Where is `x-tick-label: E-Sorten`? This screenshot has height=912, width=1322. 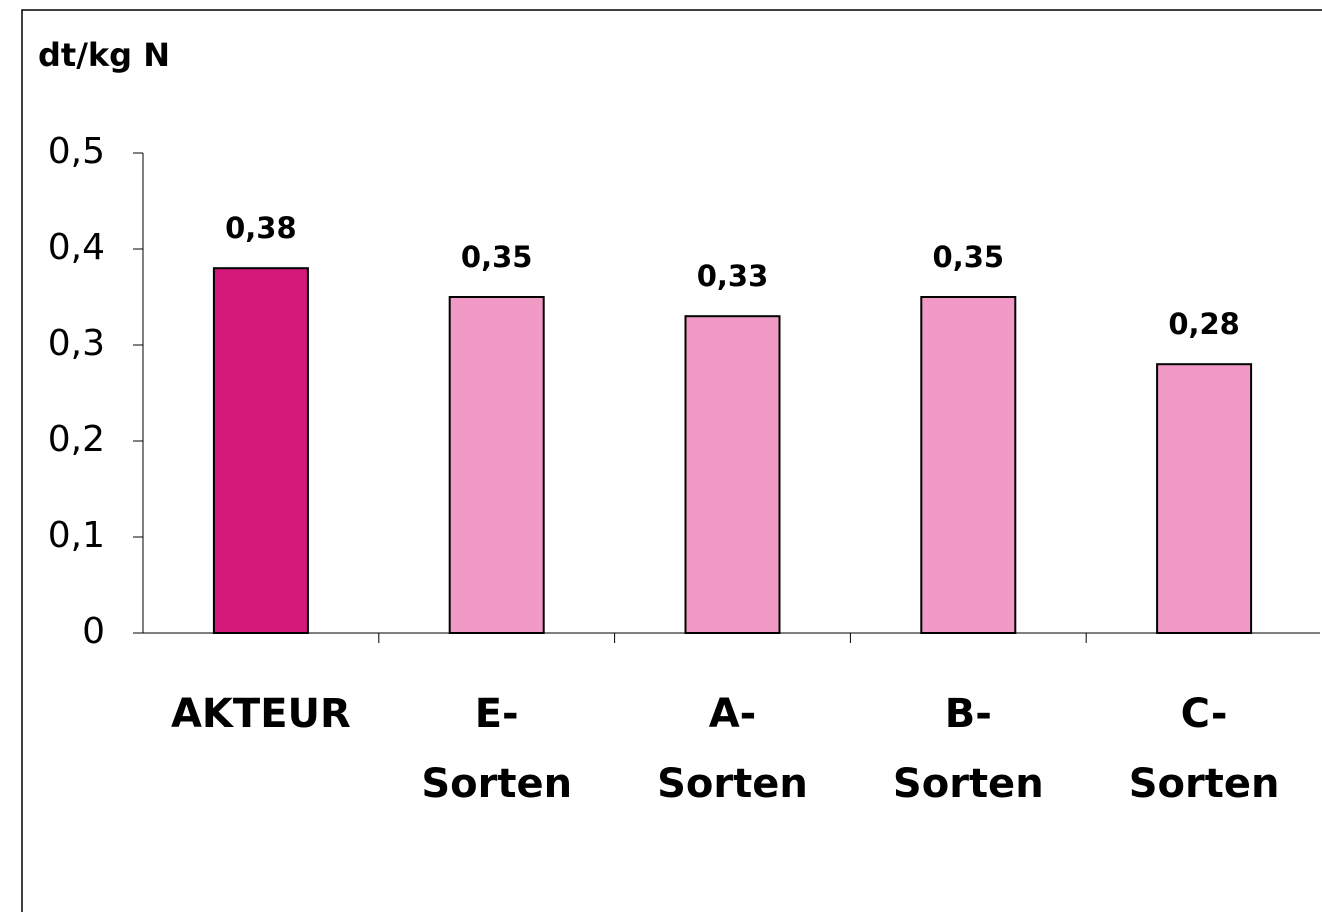 x-tick-label: E-Sorten is located at coordinates (496, 749).